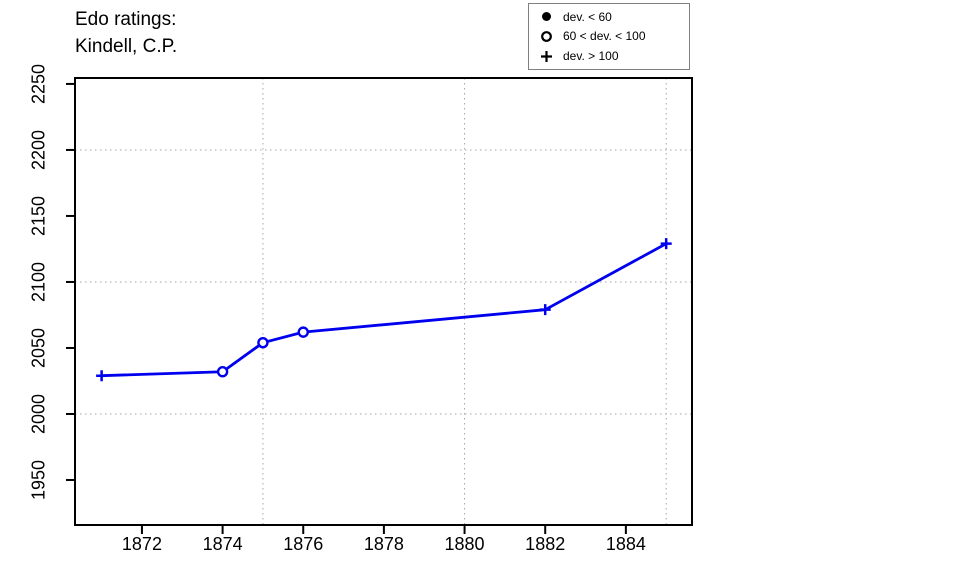  I want to click on legend: dev. < 60 60 < dev. < 100 dev. > 100, so click(609, 36).